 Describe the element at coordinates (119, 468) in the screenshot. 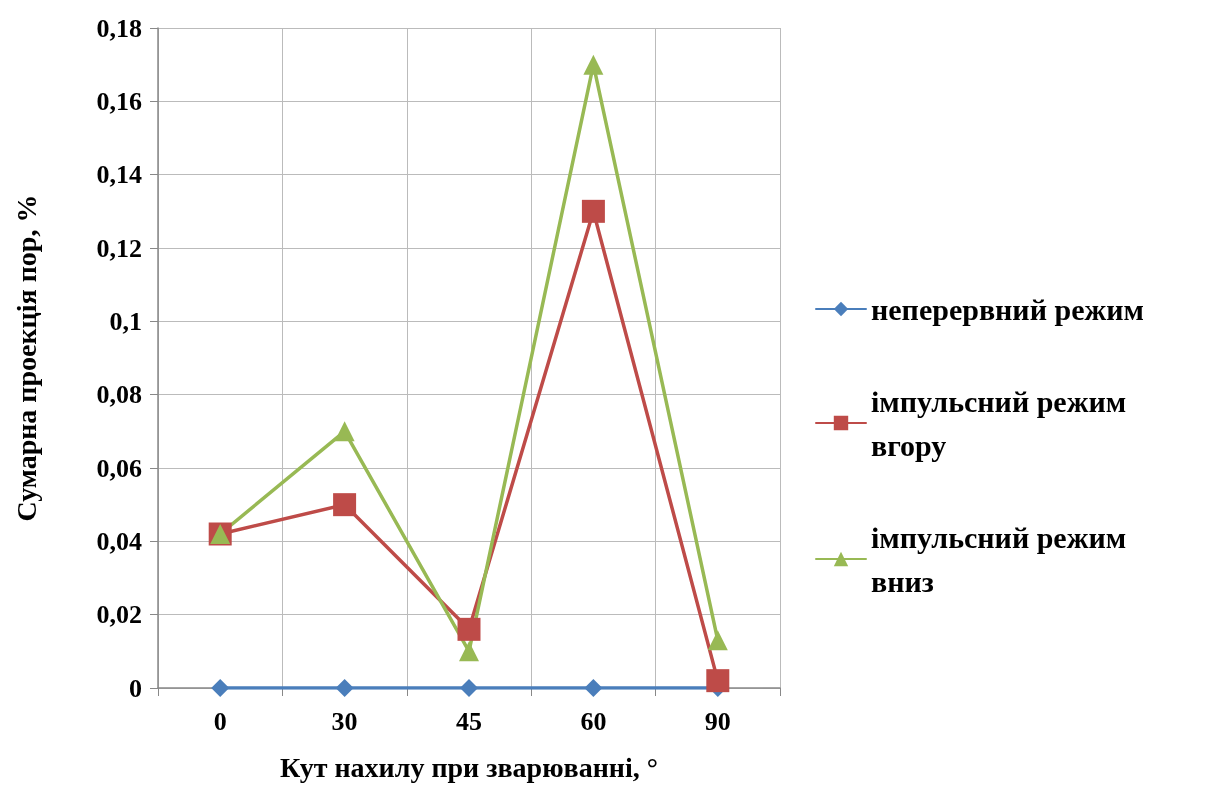

I see `y-tick-label: 0,06` at that location.